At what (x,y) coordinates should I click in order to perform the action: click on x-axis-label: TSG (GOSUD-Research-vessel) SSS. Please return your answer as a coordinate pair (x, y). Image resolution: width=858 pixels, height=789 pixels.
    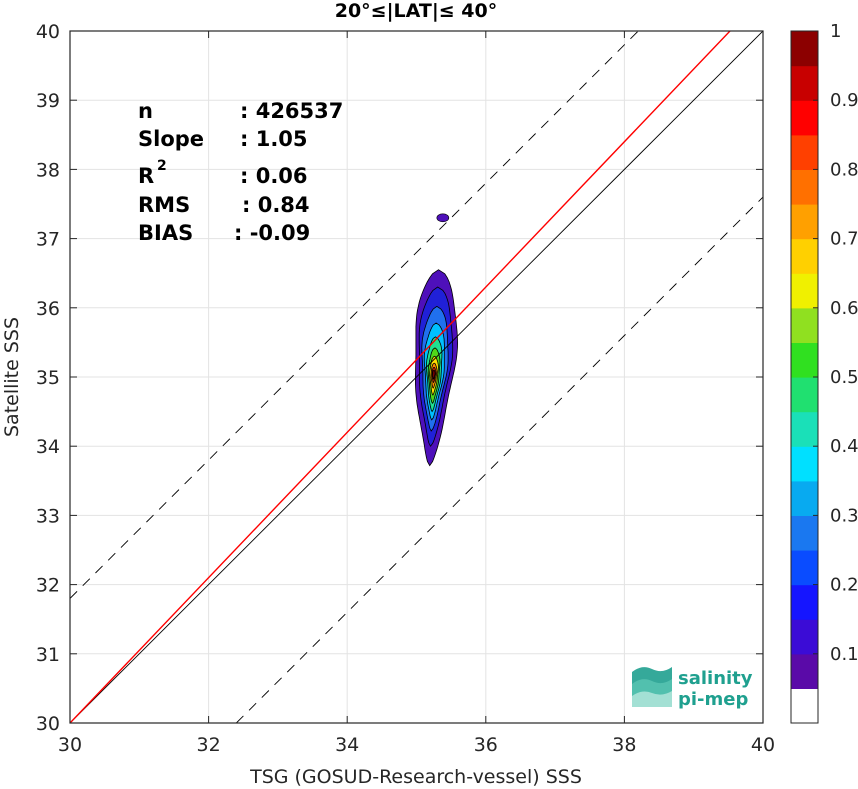
    Looking at the image, I should click on (415, 777).